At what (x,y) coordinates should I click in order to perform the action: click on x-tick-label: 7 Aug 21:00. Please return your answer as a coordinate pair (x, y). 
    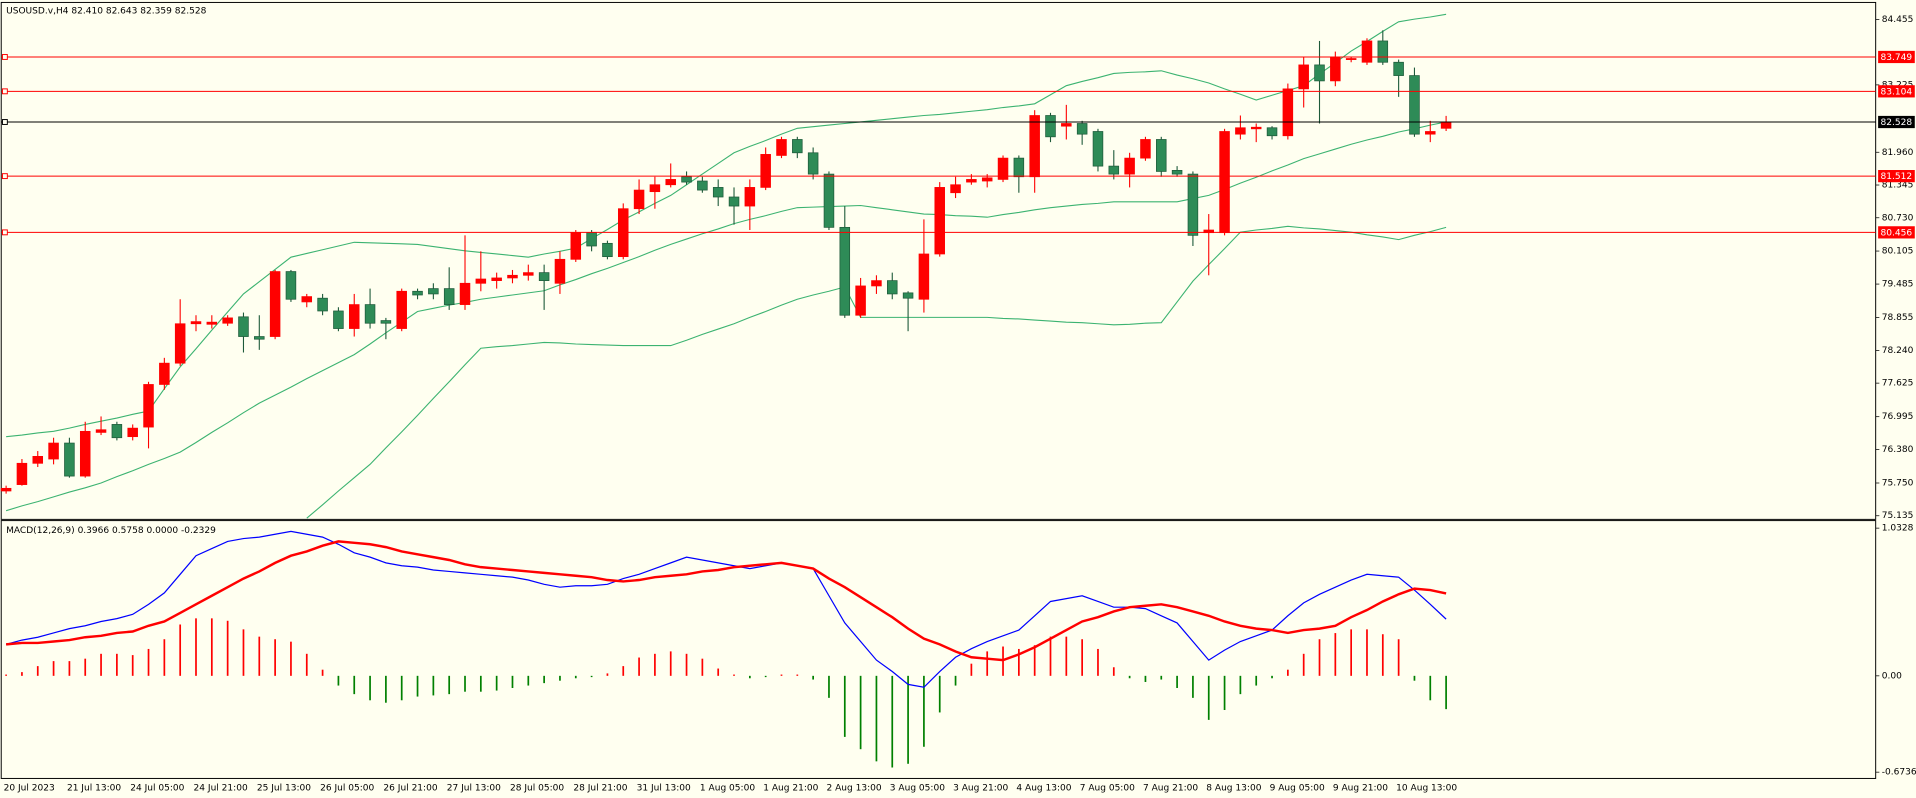
    Looking at the image, I should click on (1170, 789).